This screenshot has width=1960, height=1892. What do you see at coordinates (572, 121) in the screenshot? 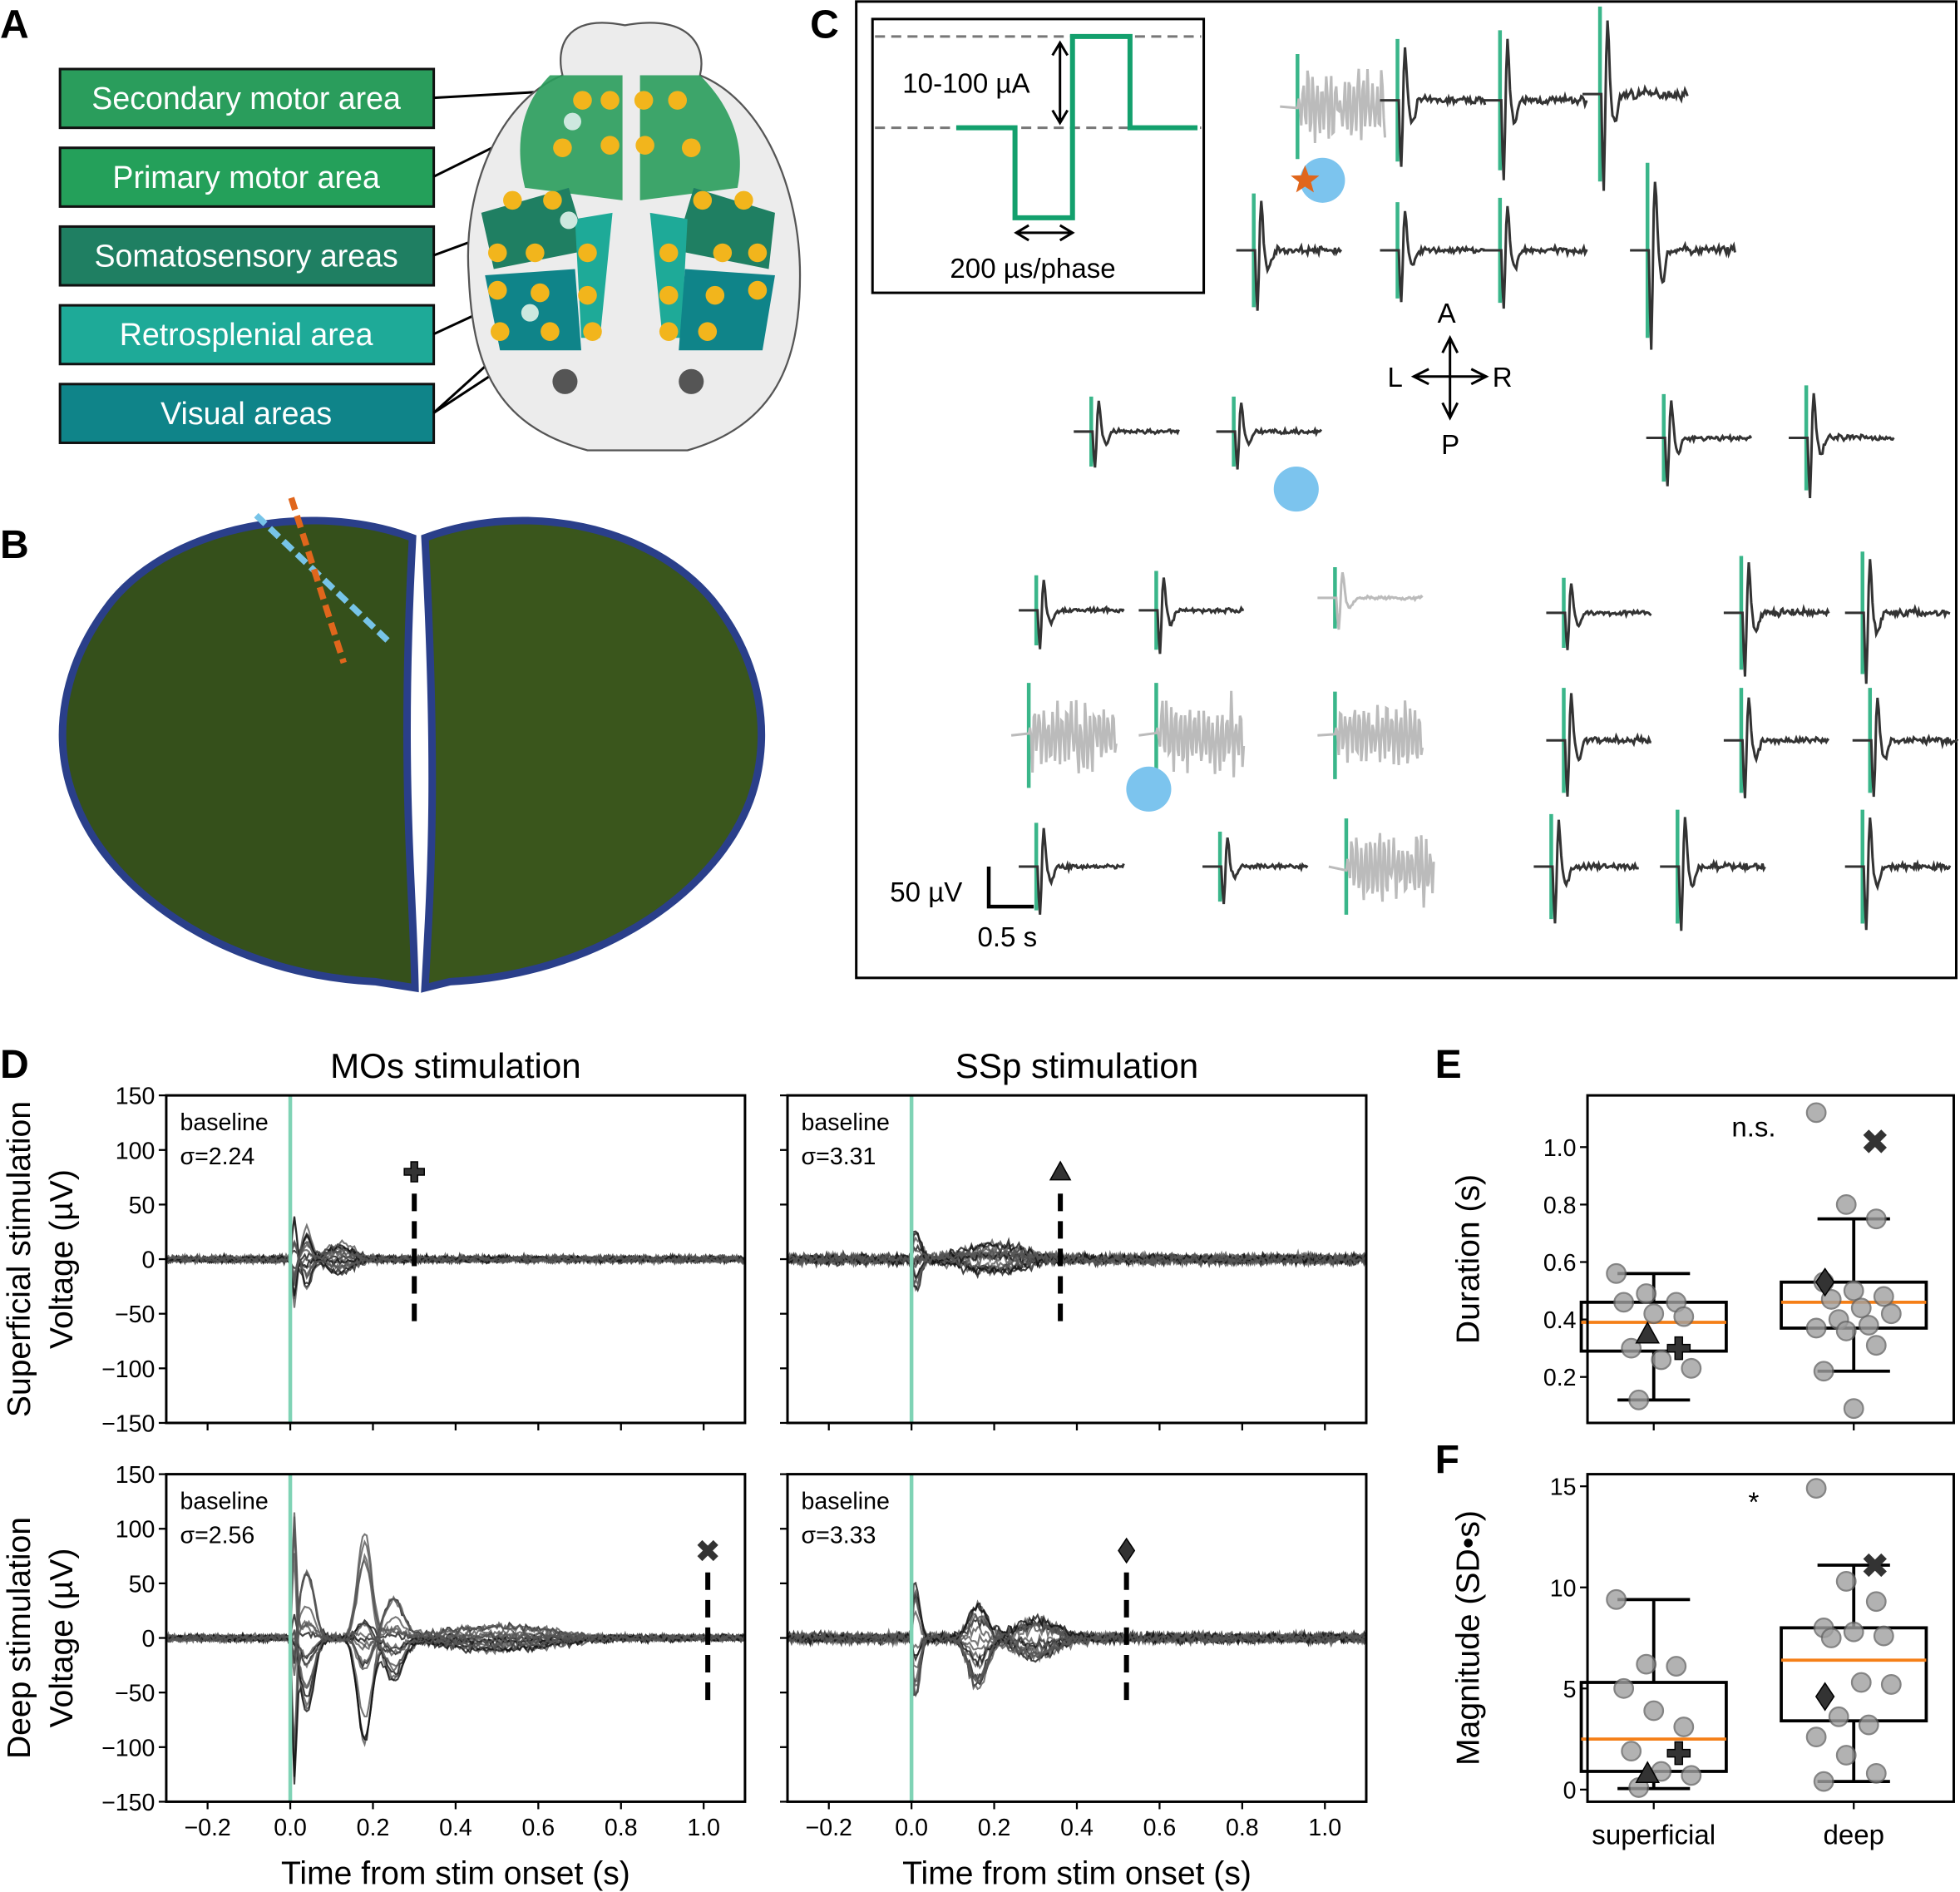
I see `stim-electrode` at bounding box center [572, 121].